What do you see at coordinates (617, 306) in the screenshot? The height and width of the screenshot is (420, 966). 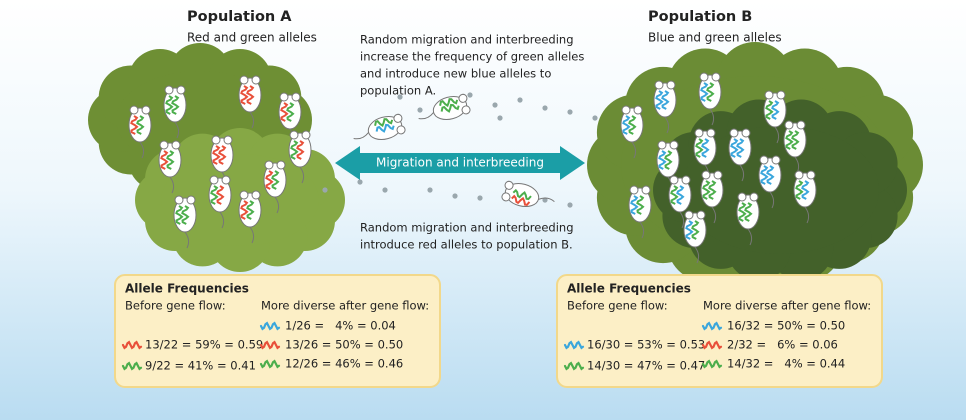 I see `box-heading: Before gene flow:` at bounding box center [617, 306].